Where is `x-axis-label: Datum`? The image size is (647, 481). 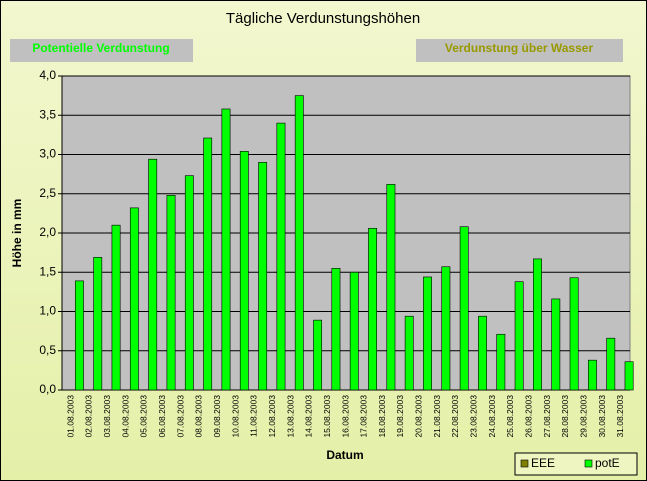 x-axis-label: Datum is located at coordinates (344, 455).